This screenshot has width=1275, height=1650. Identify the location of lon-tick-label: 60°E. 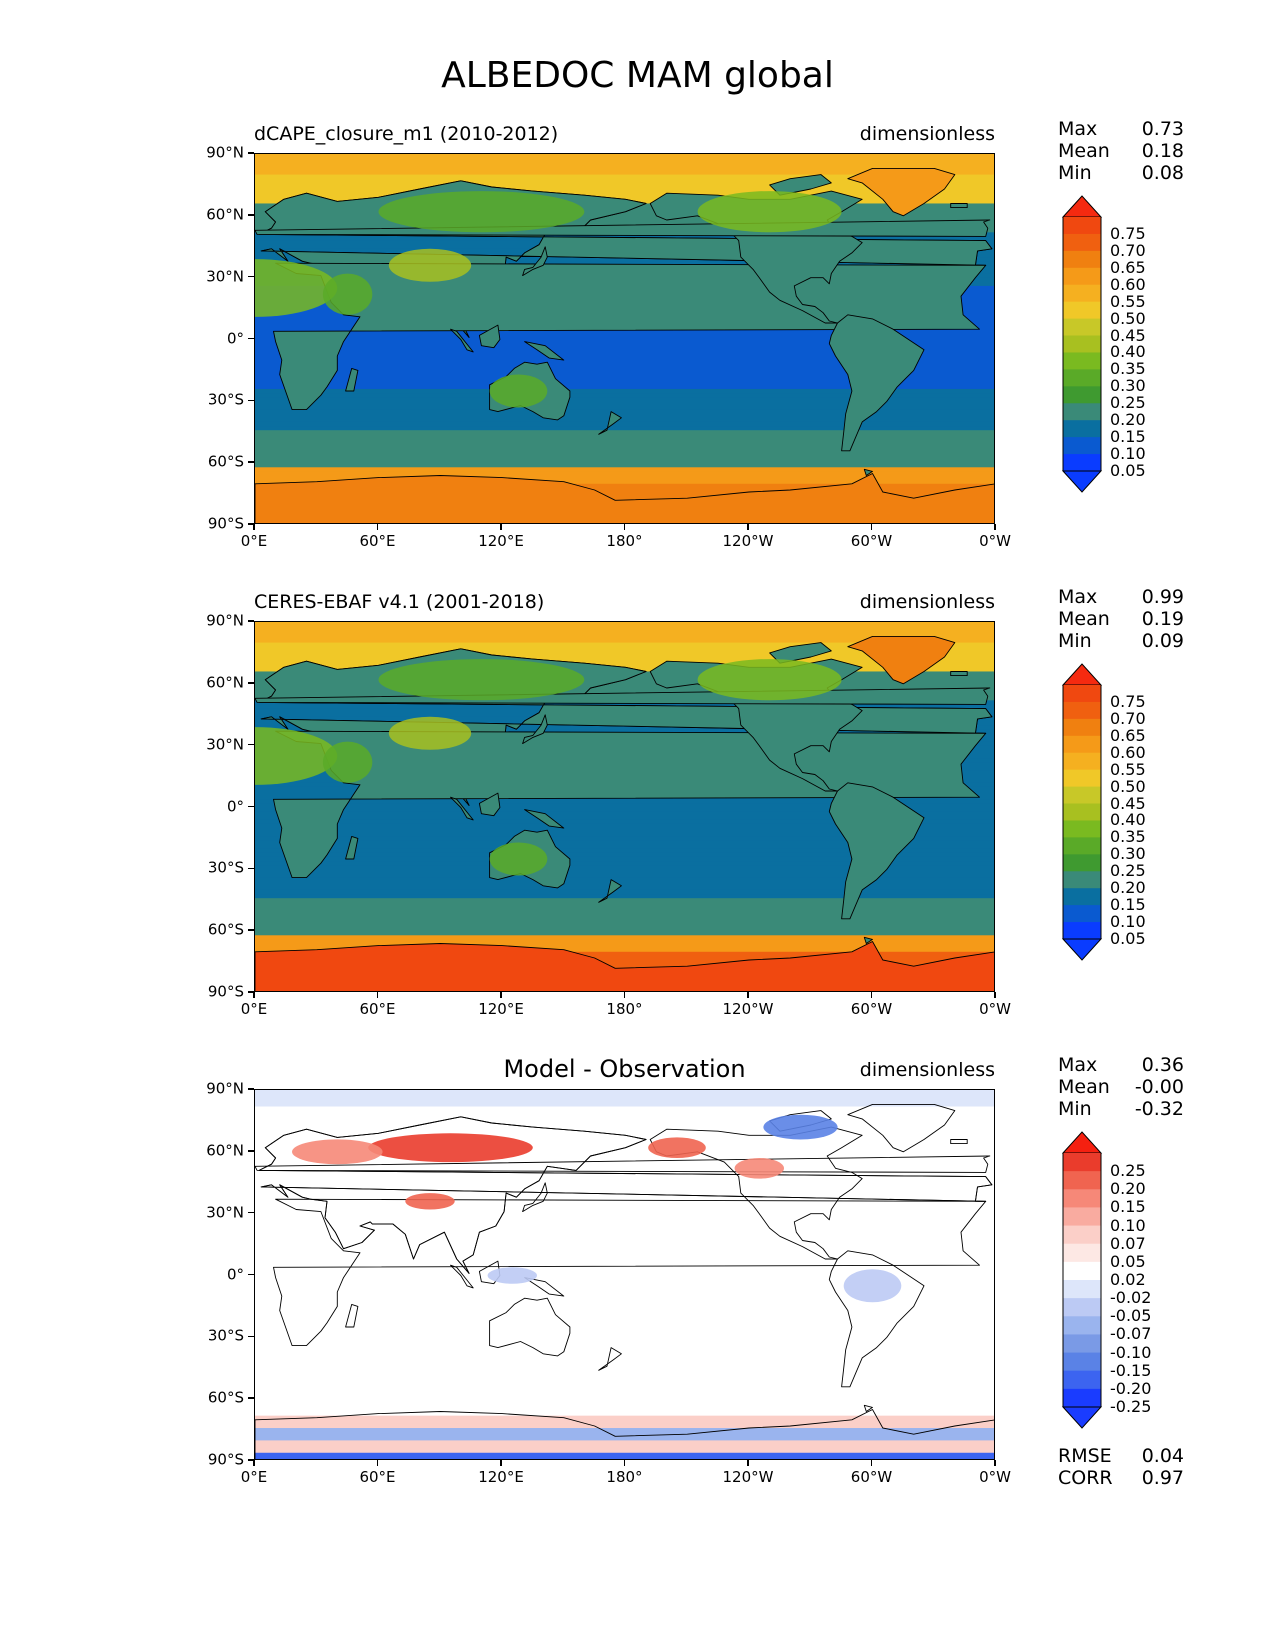
(377, 541).